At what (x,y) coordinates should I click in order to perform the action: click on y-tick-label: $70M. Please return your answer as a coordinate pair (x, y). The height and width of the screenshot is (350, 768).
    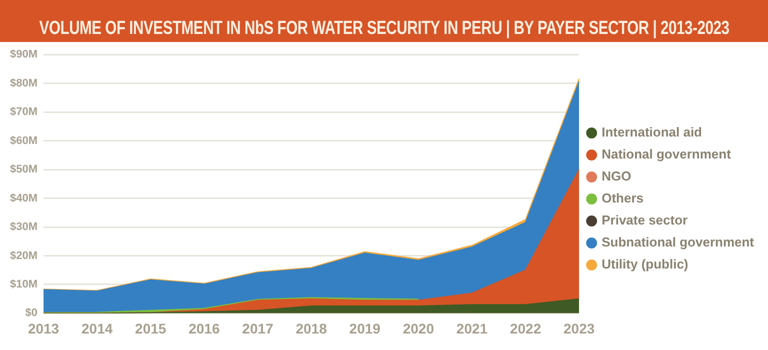
    Looking at the image, I should click on (24, 112).